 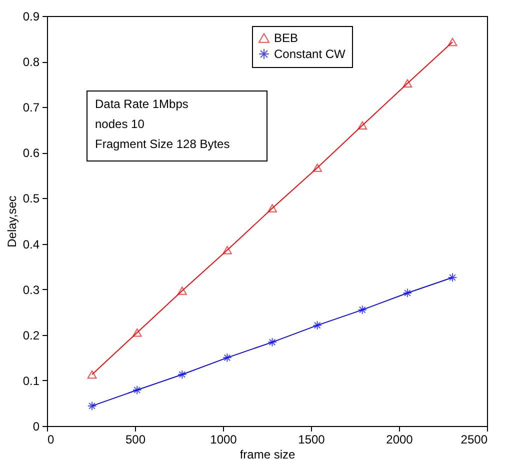 I want to click on y-axis-title: Delay,sec, so click(x=11, y=222).